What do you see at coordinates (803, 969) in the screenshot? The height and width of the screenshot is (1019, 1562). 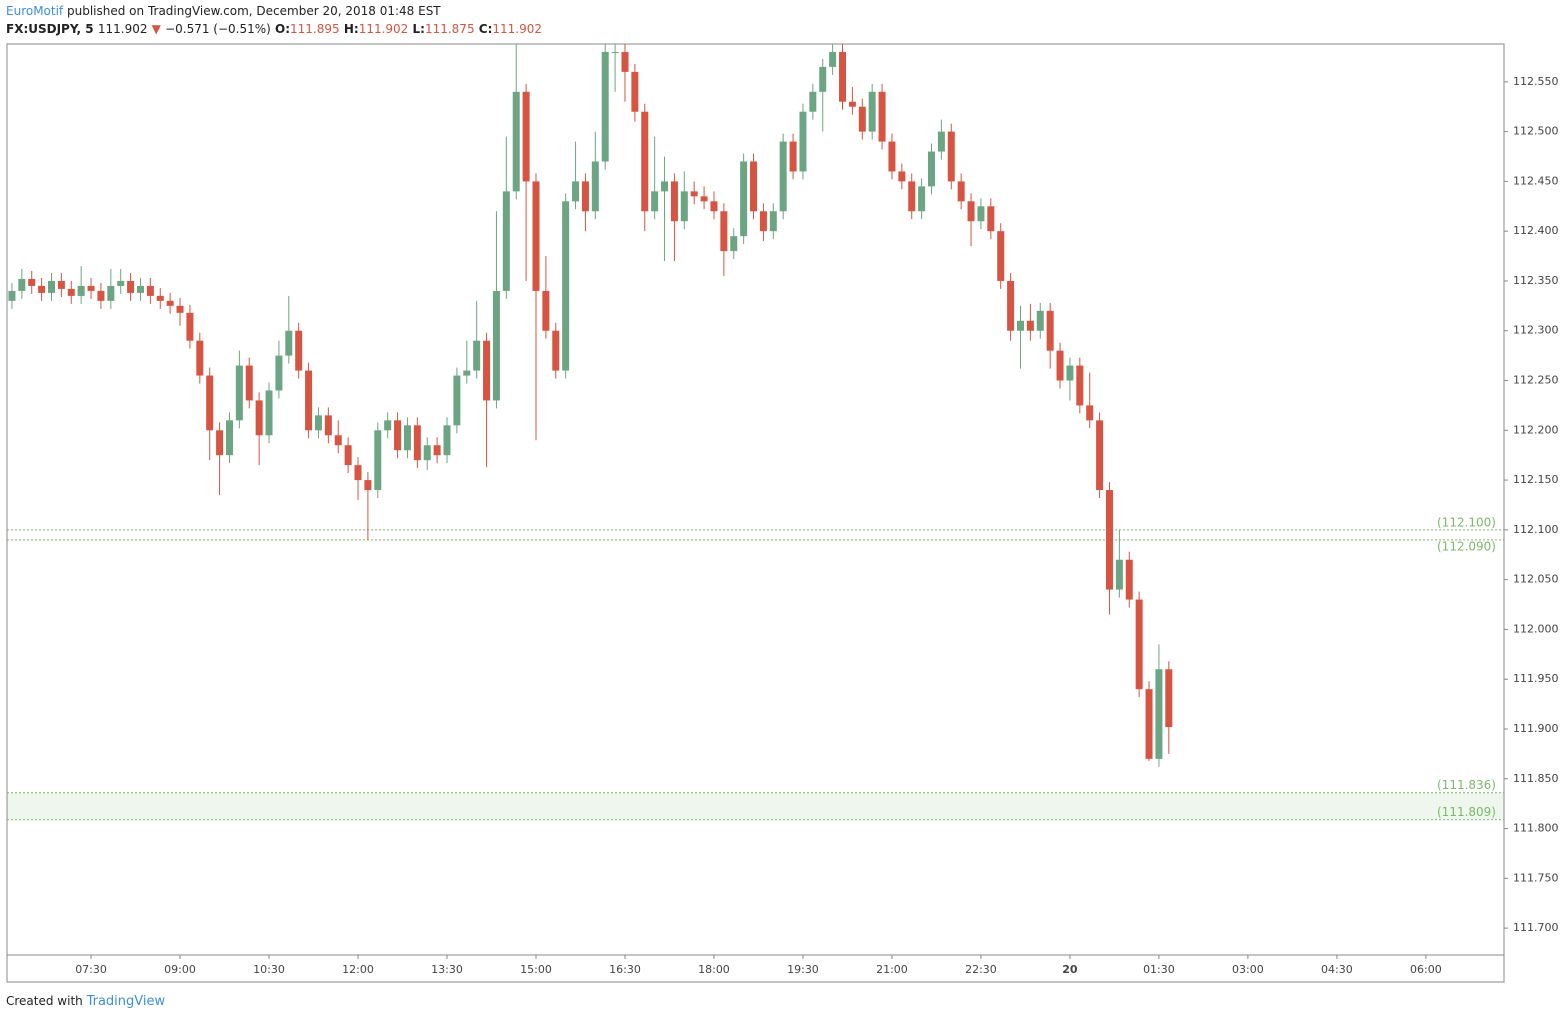 I see `x-tick-label: 19:30` at bounding box center [803, 969].